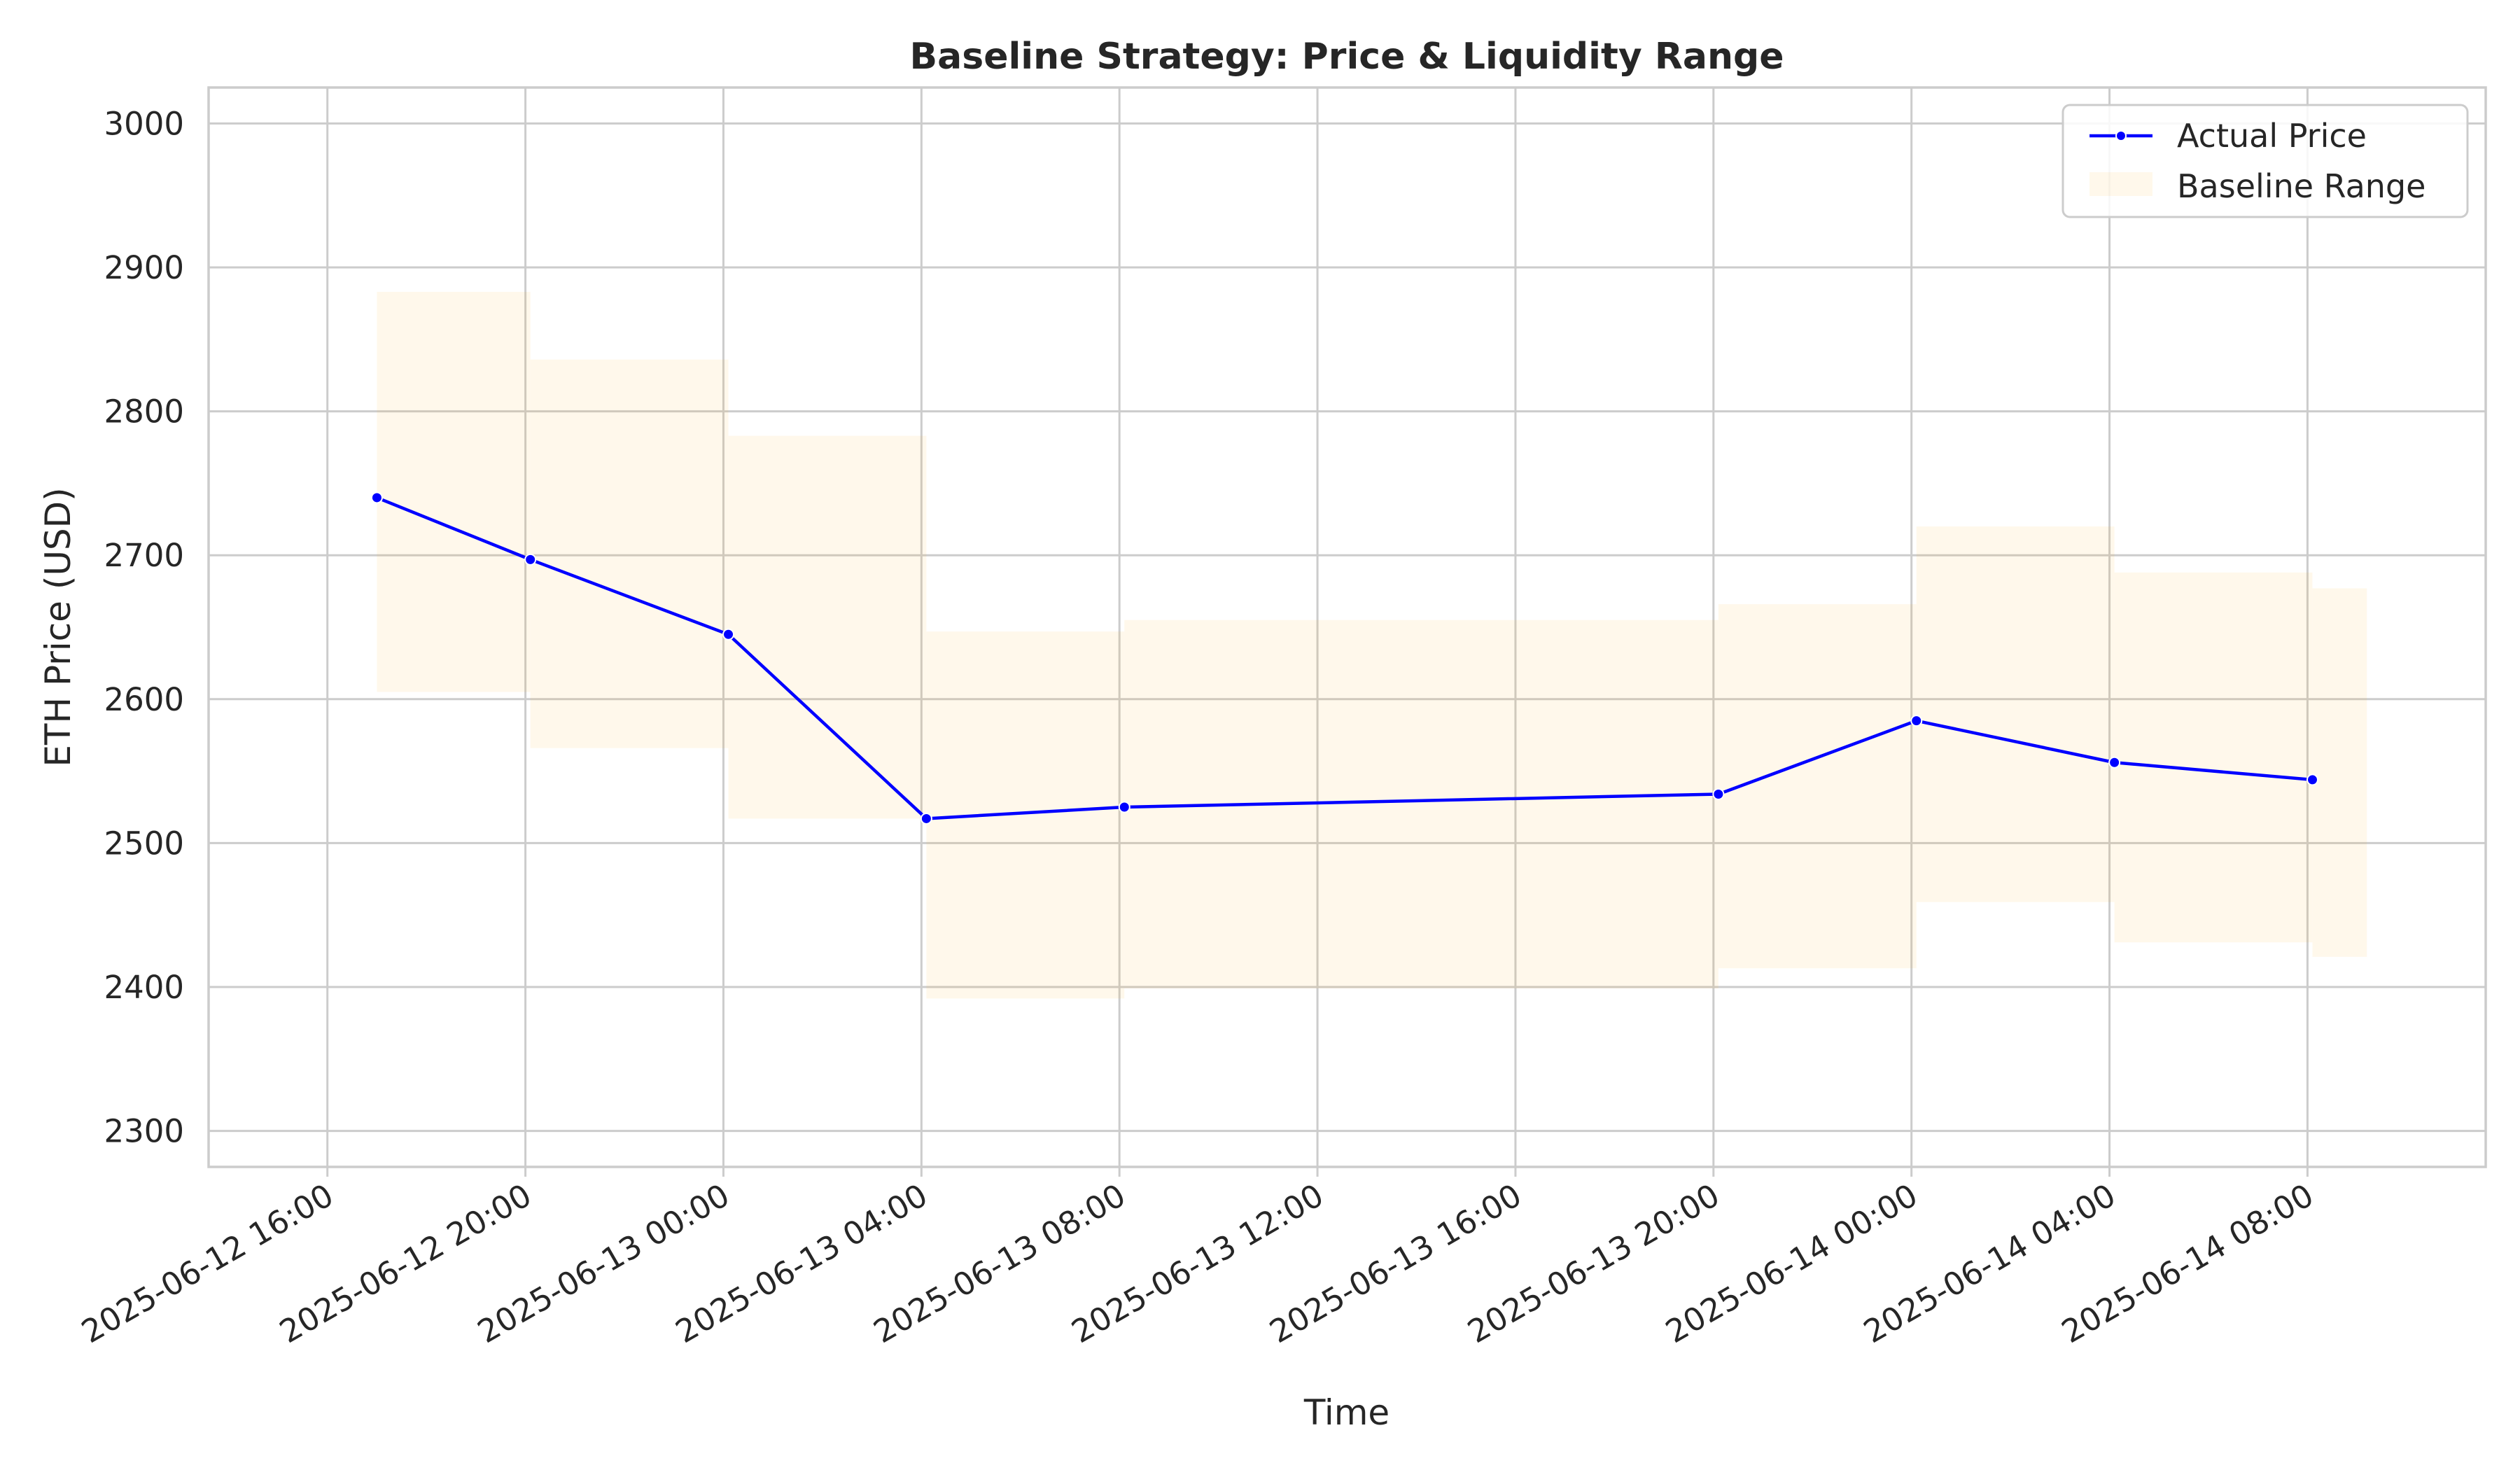 This screenshot has height=1470, width=2520. What do you see at coordinates (144, 843) in the screenshot?
I see `y-tick-label: 2500` at bounding box center [144, 843].